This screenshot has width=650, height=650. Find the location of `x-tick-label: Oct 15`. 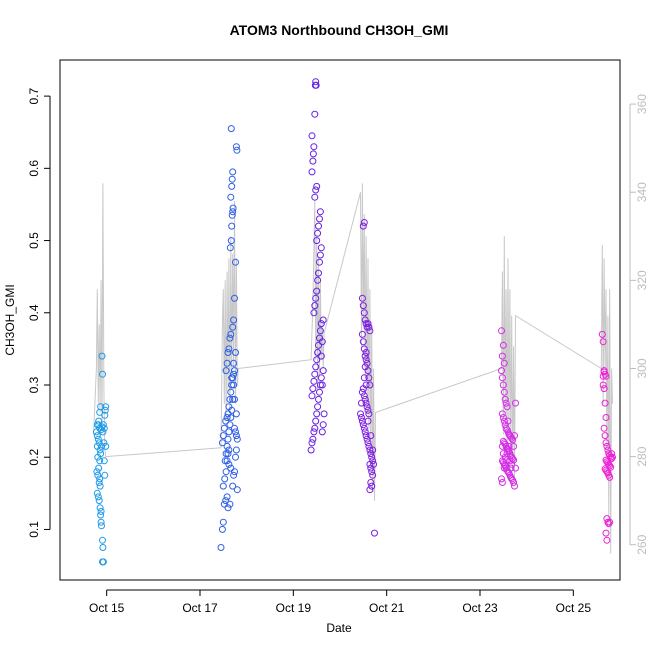

x-tick-label: Oct 15 is located at coordinates (107, 608).